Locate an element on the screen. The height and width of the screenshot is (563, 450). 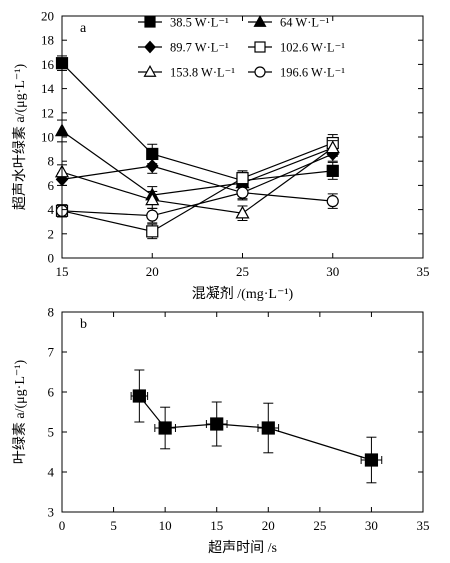
chart-a-y-tick-label: 0 is located at coordinates (51, 258).